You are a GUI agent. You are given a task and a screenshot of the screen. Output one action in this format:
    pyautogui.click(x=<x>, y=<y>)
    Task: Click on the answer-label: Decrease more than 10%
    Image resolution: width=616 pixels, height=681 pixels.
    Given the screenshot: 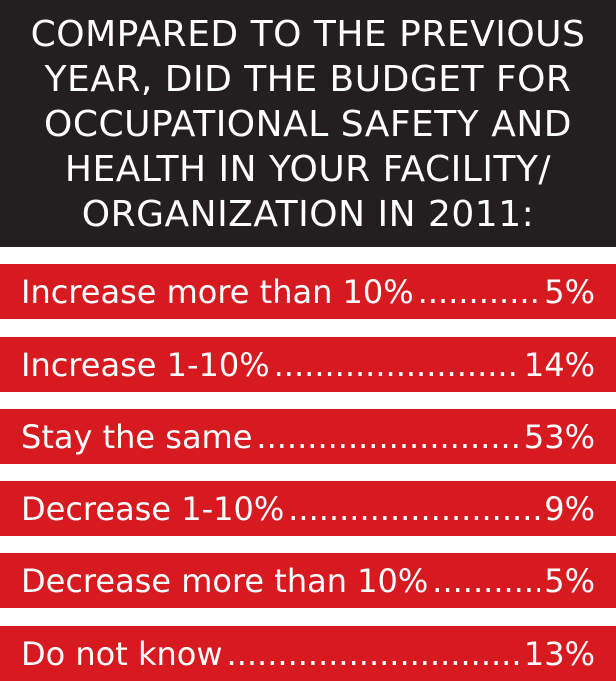 What is the action you would take?
    pyautogui.click(x=225, y=580)
    